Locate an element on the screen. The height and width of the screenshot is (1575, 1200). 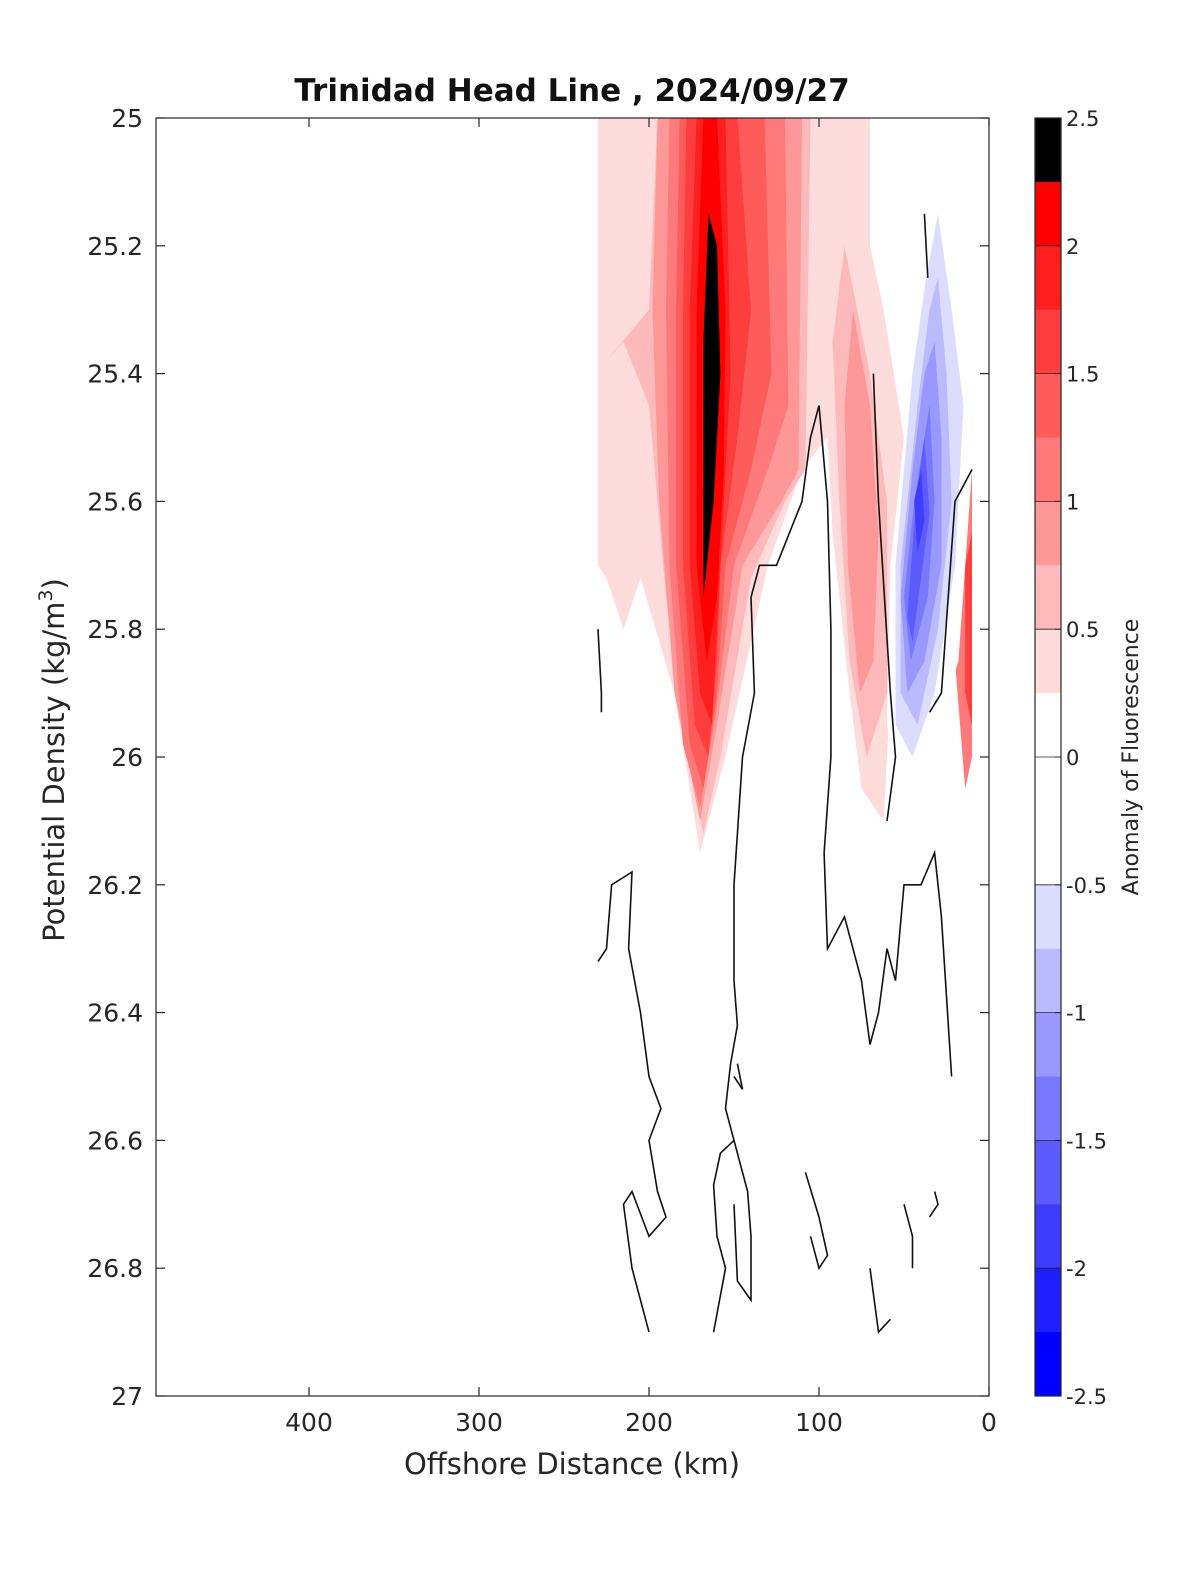
zero-contour-c is located at coordinates (766, 869).